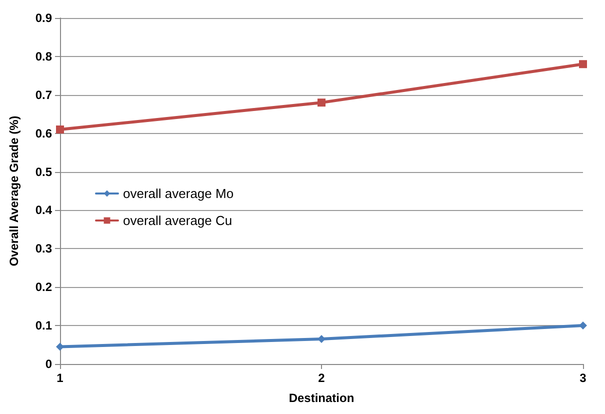 Image resolution: width=605 pixels, height=414 pixels. What do you see at coordinates (48, 364) in the screenshot?
I see `y-tick-label: 0` at bounding box center [48, 364].